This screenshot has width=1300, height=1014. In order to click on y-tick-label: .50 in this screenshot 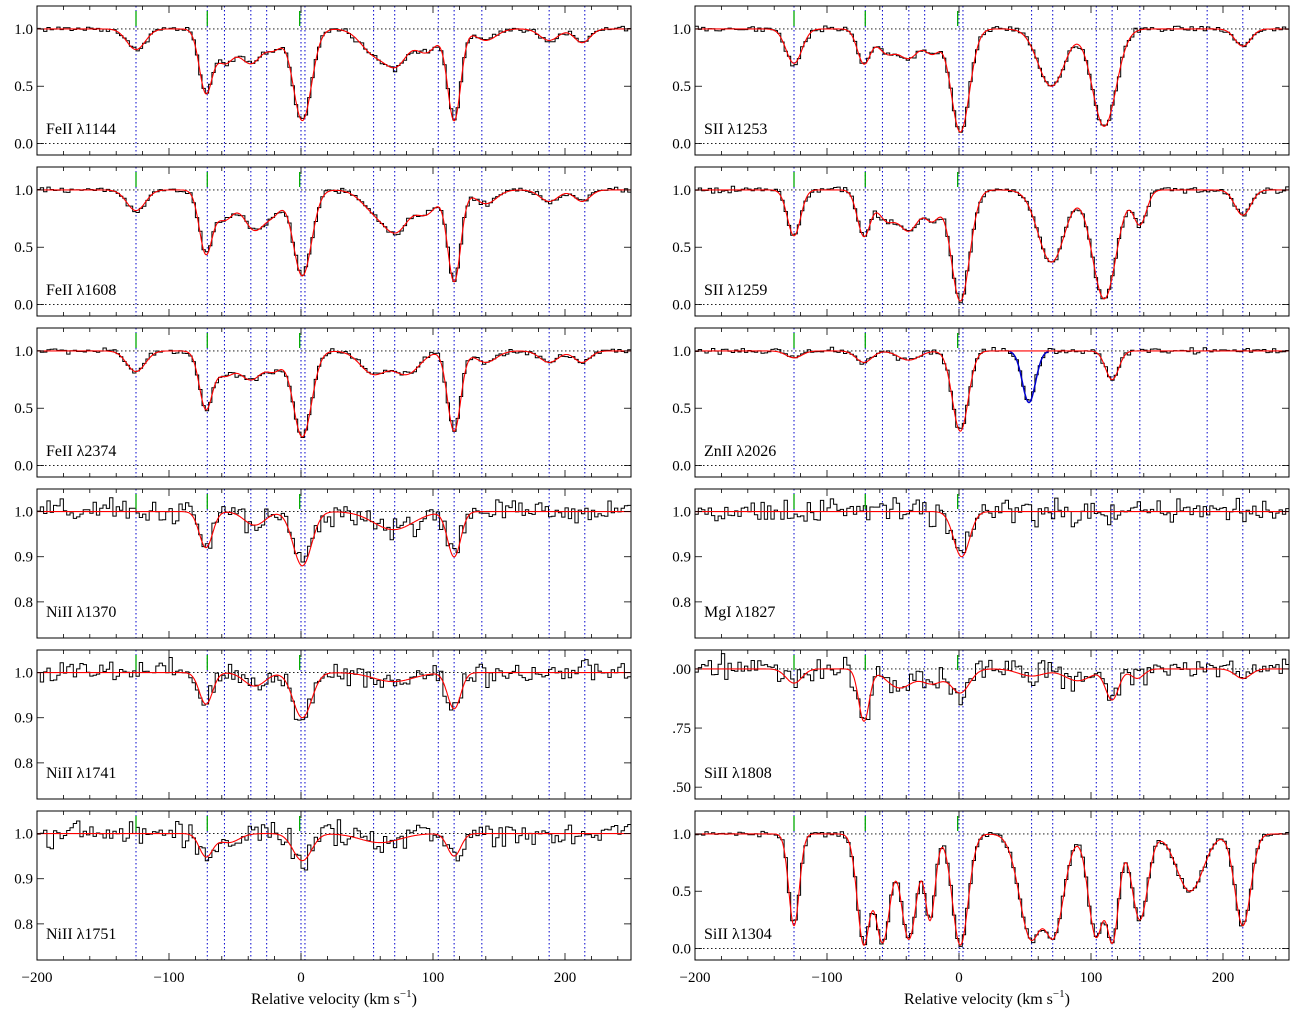, I will do `click(681, 788)`.